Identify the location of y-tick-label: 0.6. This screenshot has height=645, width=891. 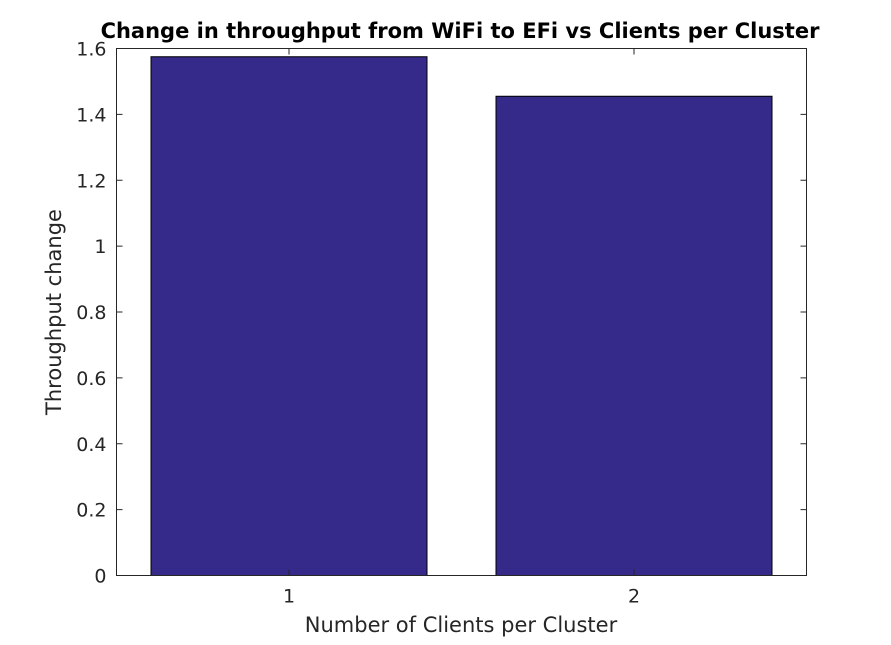
(91, 379).